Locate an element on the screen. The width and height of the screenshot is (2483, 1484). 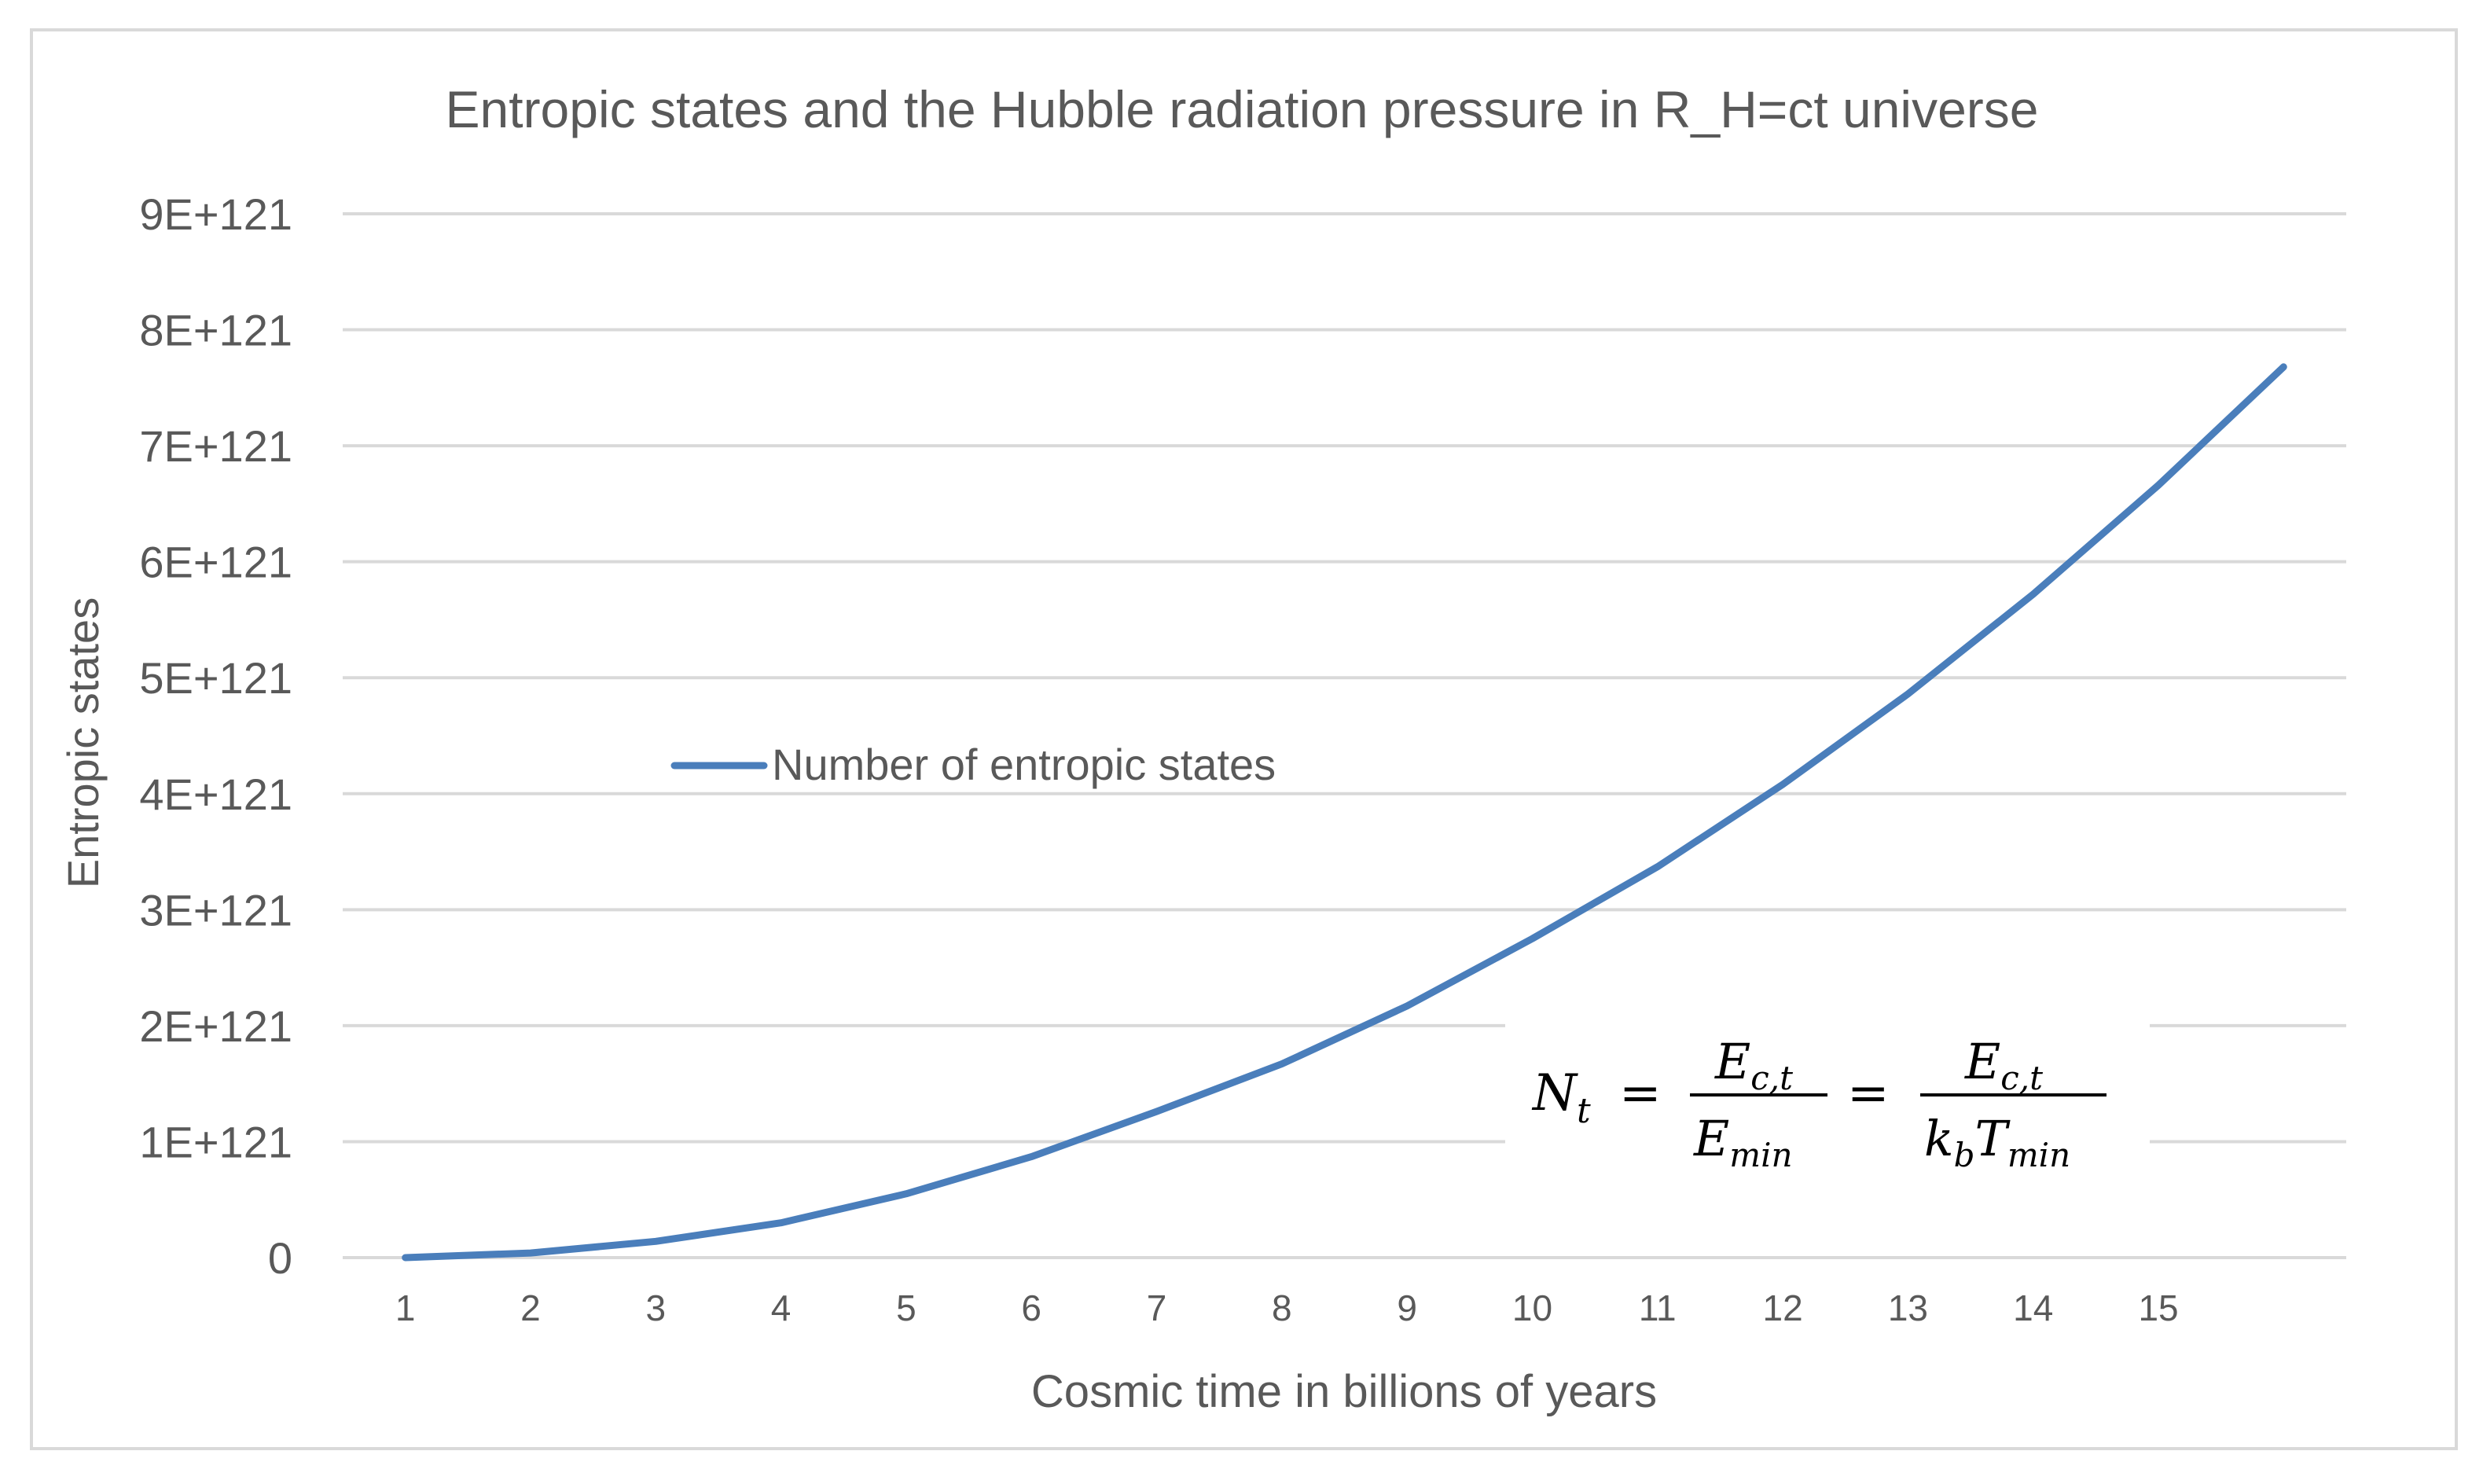
x-tick-label-14: 14 is located at coordinates (2033, 1307).